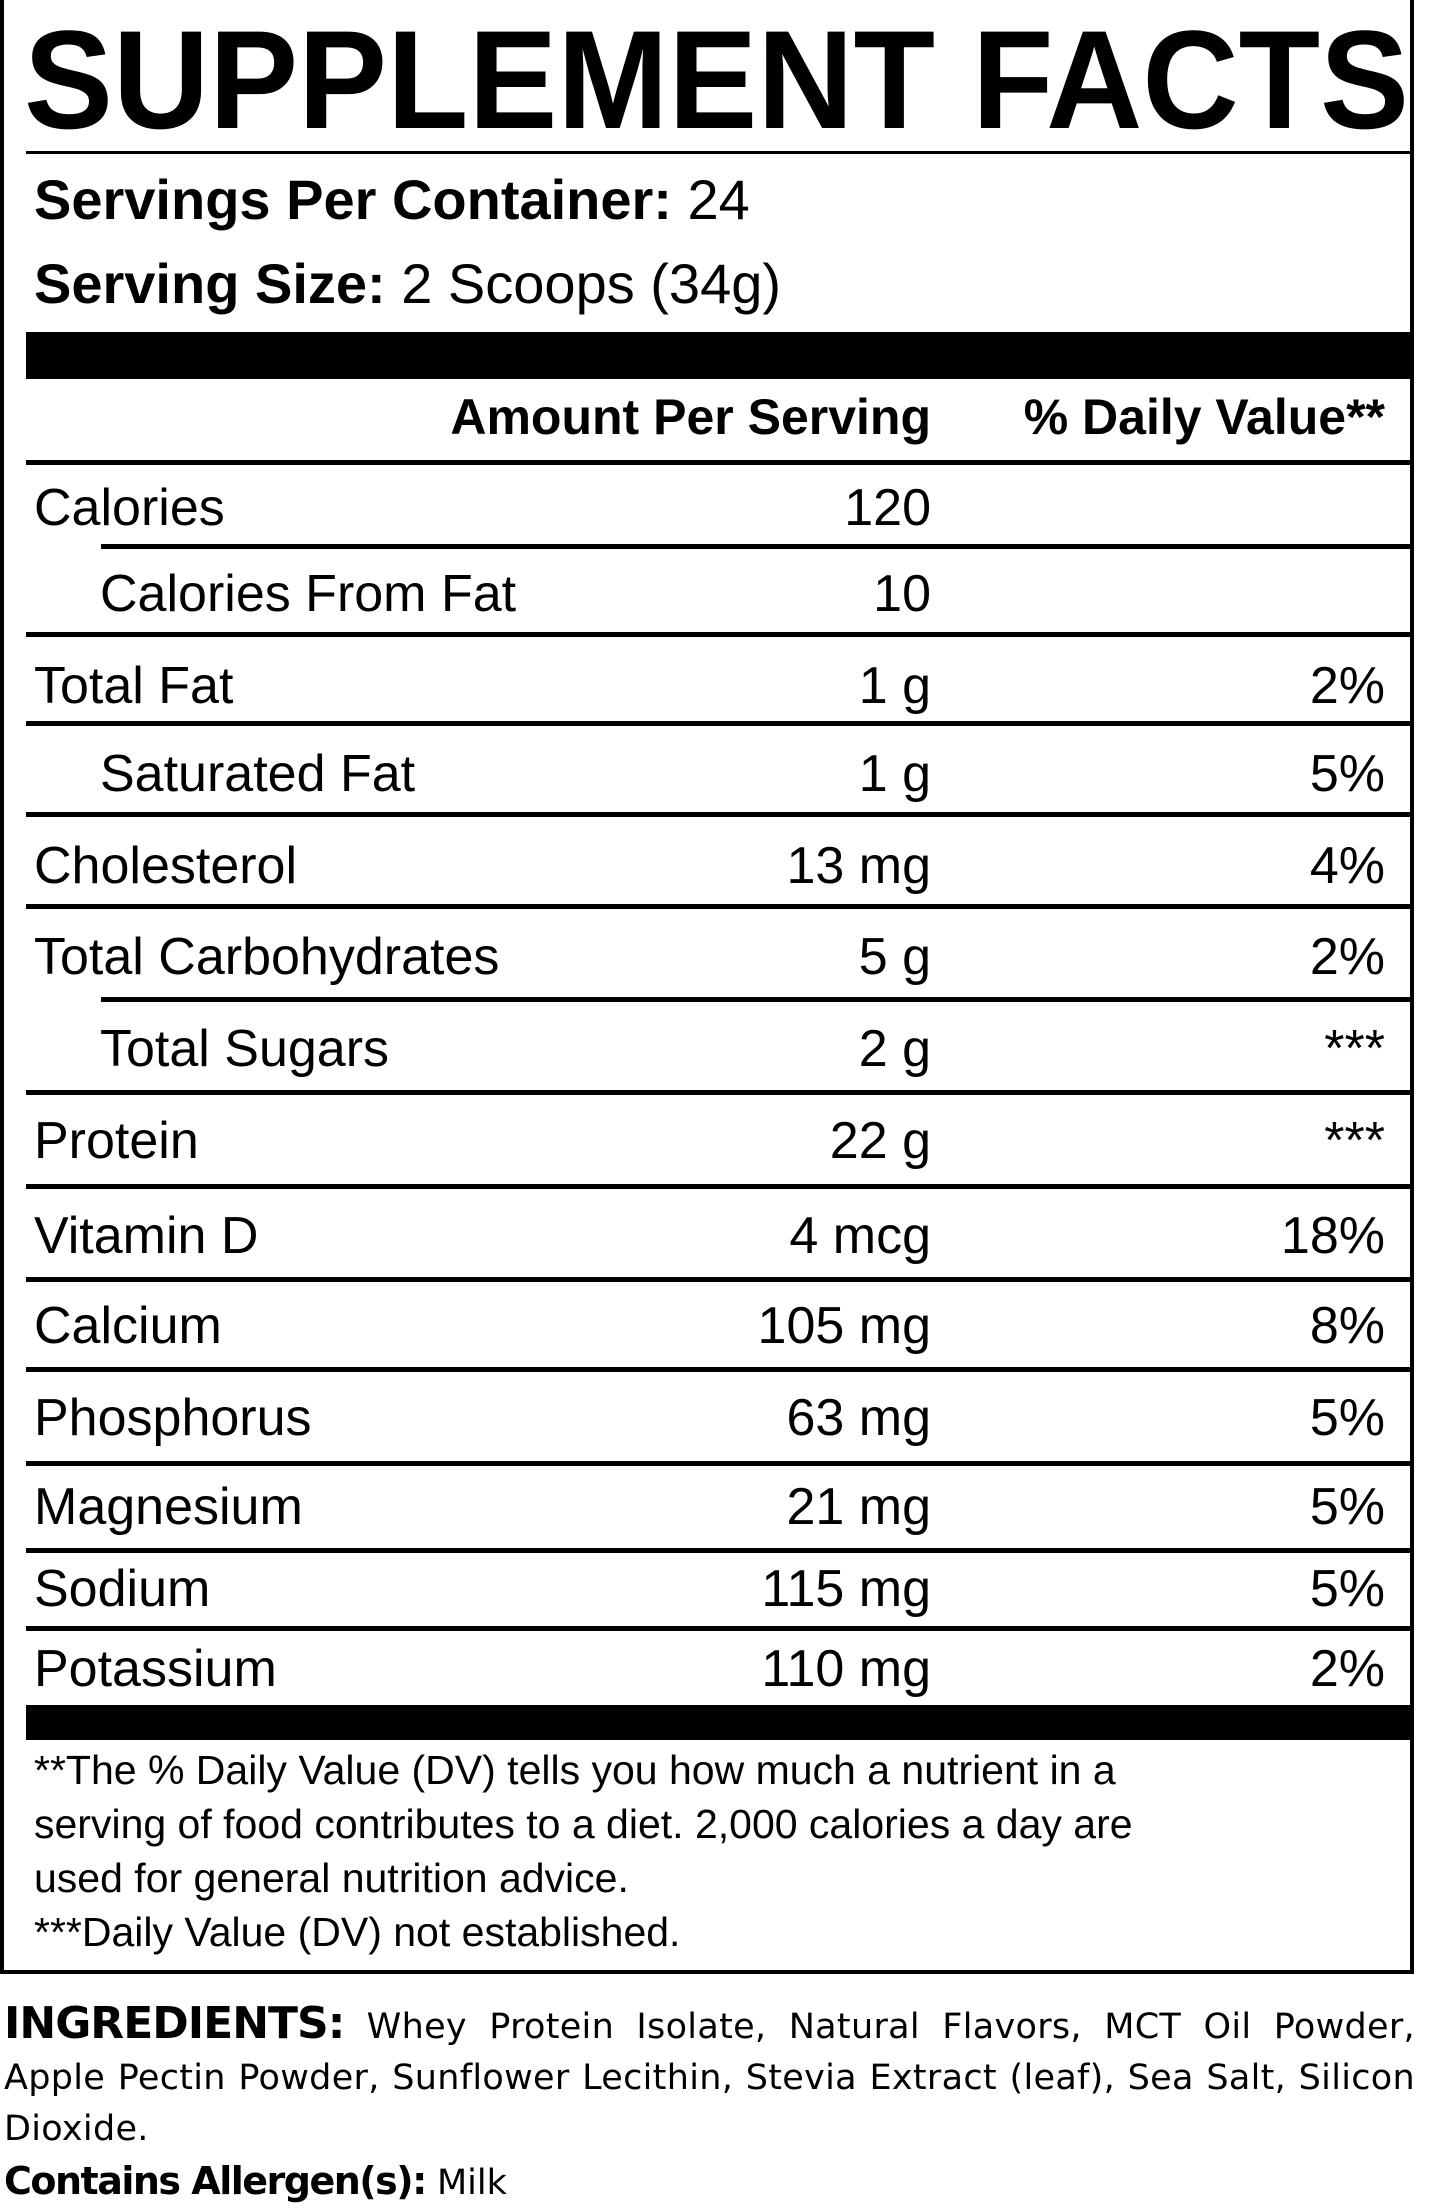  Describe the element at coordinates (267, 957) in the screenshot. I see `nutrient-label: Total Carbohydrates` at that location.